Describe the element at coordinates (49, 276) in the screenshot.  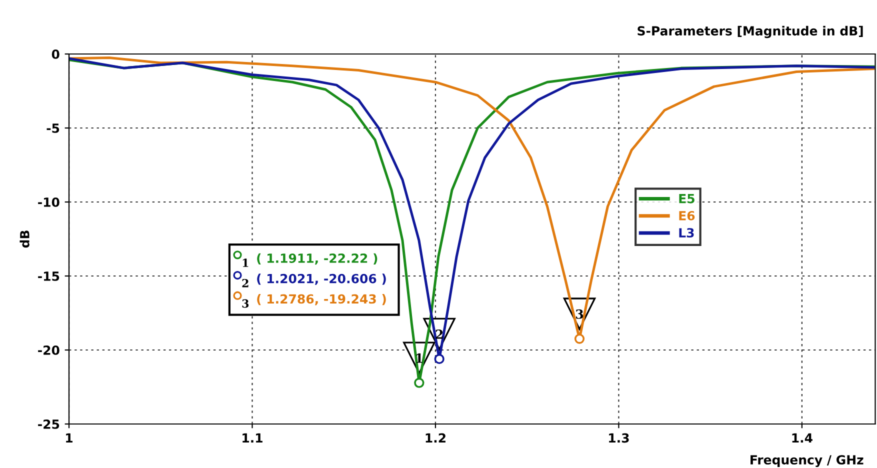
I see `y-tick-label: -15` at that location.